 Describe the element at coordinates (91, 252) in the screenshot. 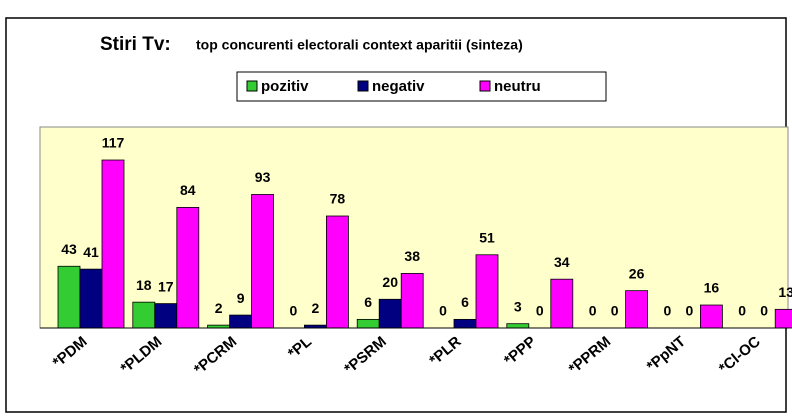

I see `data-label: 41` at that location.